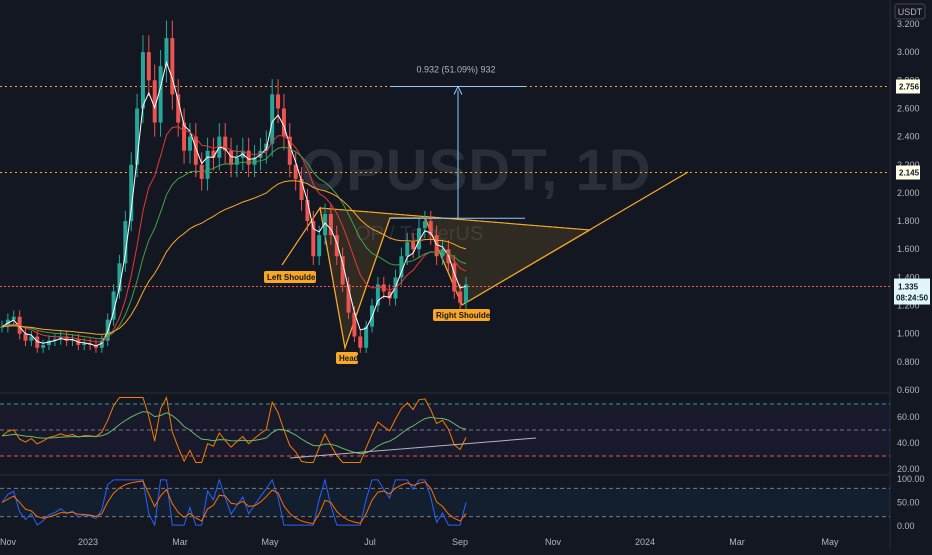 The image size is (932, 555). Describe the element at coordinates (908, 137) in the screenshot. I see `price-tick-label: 2.400` at that location.